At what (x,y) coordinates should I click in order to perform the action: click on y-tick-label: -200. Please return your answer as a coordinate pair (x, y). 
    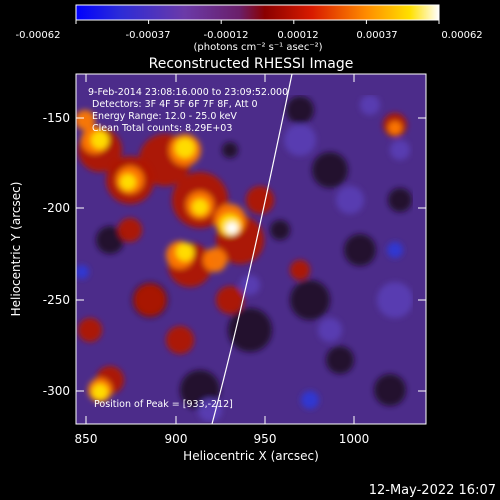
    Looking at the image, I should click on (56, 208).